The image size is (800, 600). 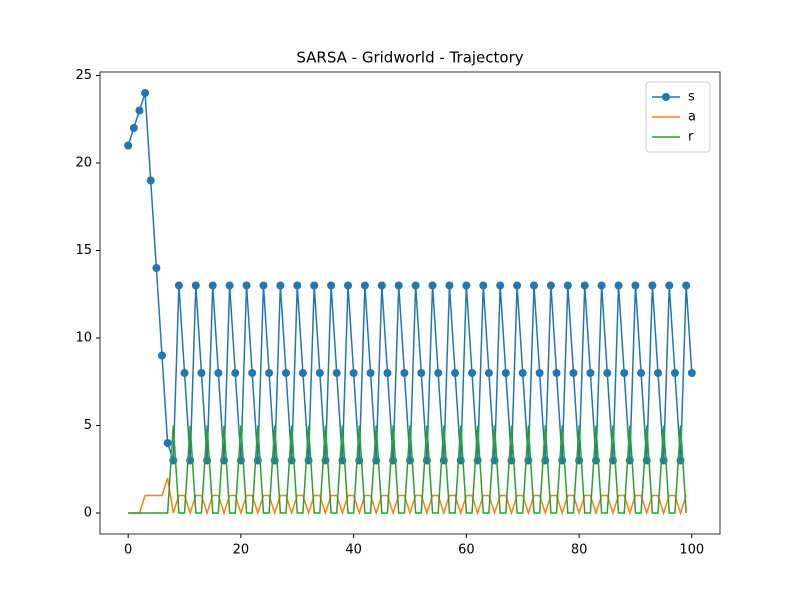 I want to click on x-tick-label: 20, so click(x=241, y=550).